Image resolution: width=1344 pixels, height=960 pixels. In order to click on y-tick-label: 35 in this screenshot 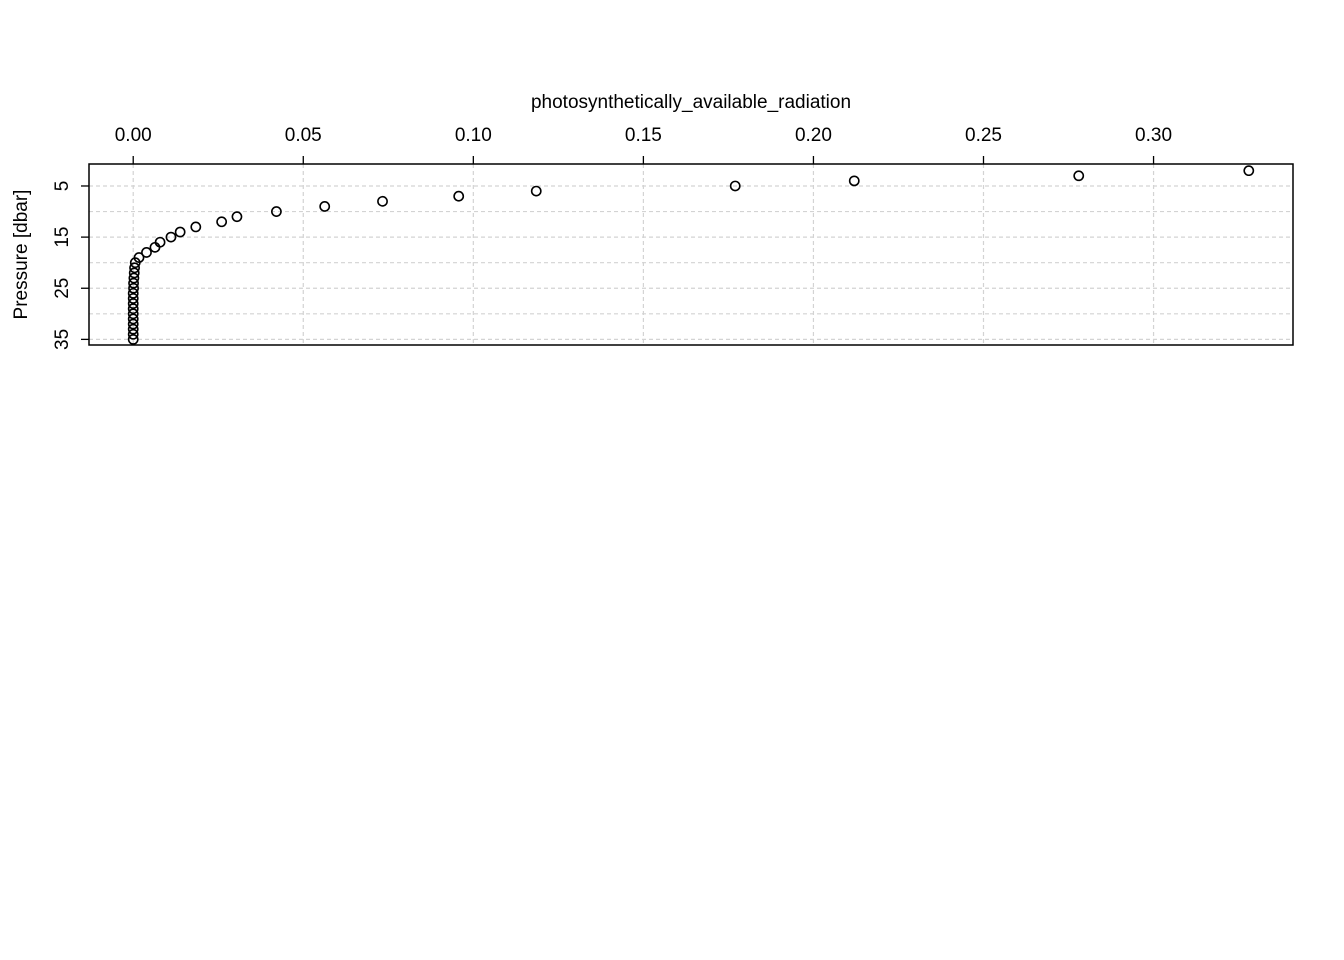, I will do `click(62, 339)`.